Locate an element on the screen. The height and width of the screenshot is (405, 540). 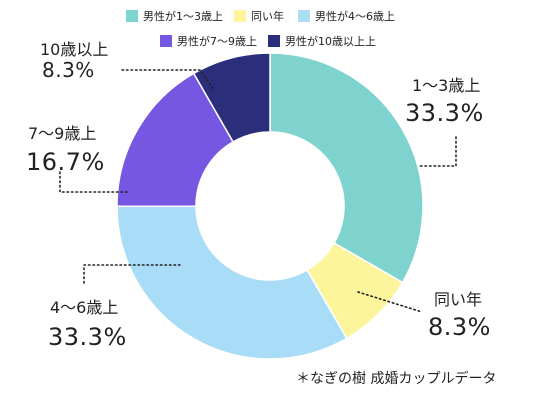
legend-item-7-9: 男性が7〜9歳上 is located at coordinates (208, 41).